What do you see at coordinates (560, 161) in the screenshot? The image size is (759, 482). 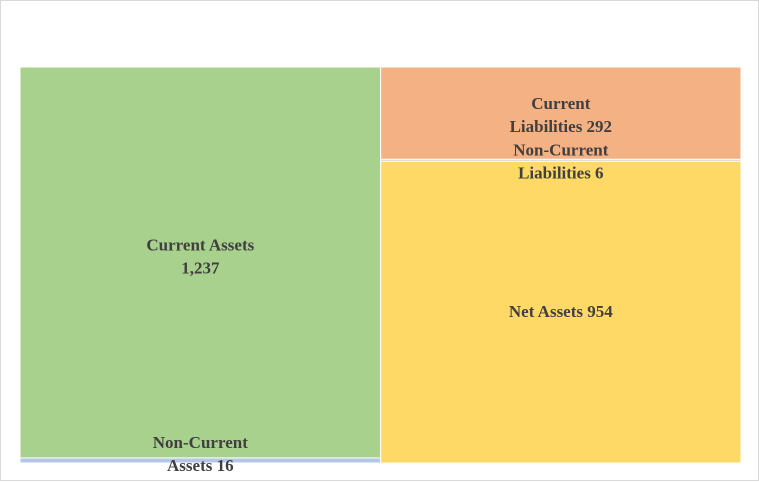 I see `label-non-current-liabilities: Non-Current Liabilities 6` at bounding box center [560, 161].